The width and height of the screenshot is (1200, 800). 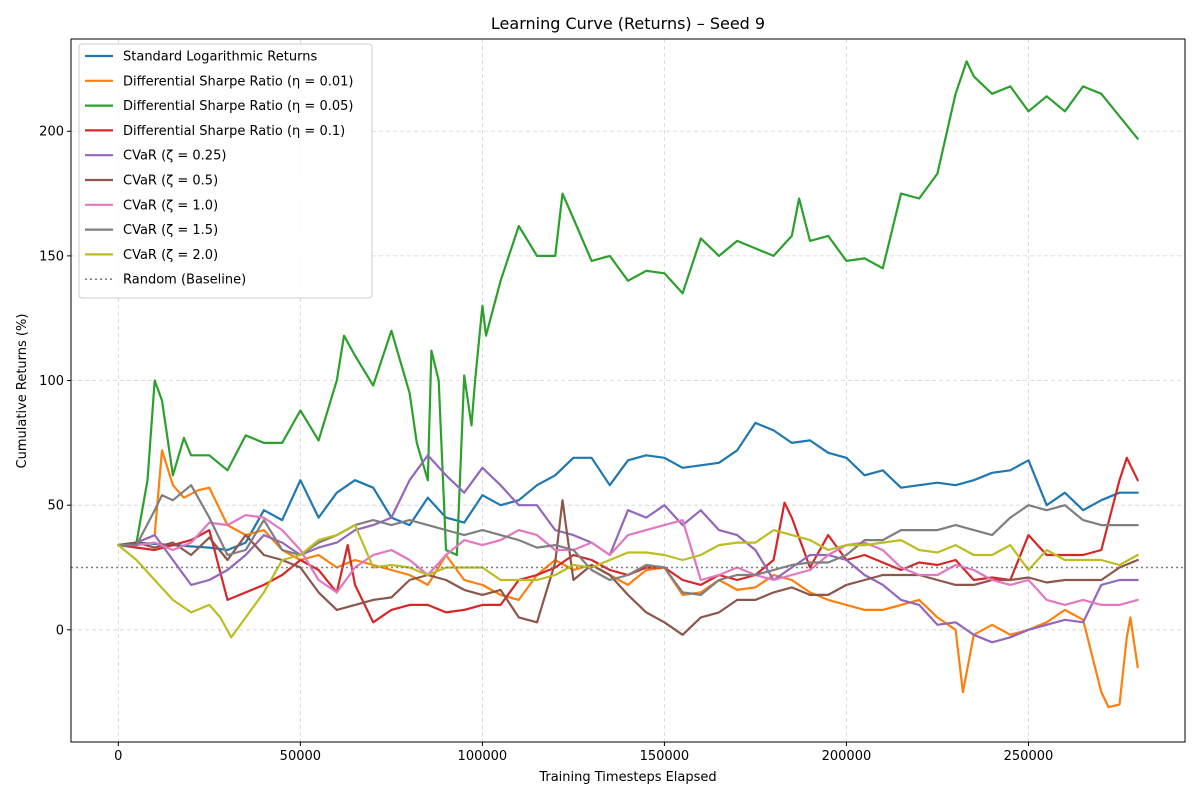 What do you see at coordinates (170, 205) in the screenshot?
I see `legend-label: CVaR (ζ = 1.0)` at bounding box center [170, 205].